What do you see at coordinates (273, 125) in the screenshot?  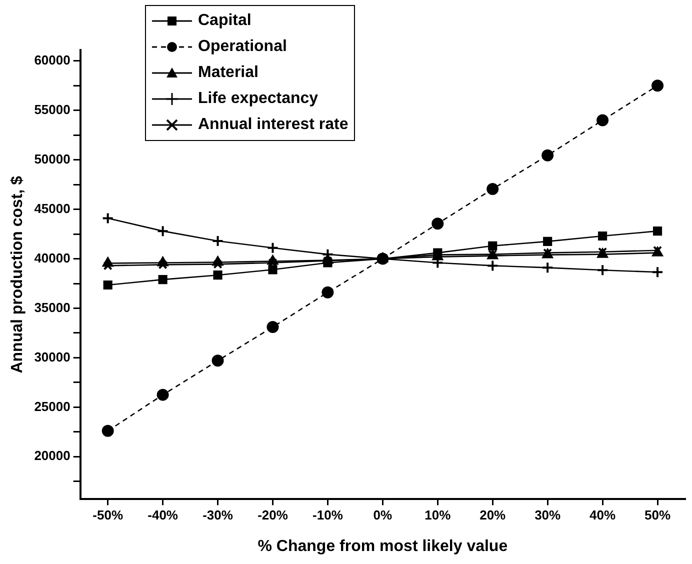 I see `legend-label: Annual interest rate` at bounding box center [273, 125].